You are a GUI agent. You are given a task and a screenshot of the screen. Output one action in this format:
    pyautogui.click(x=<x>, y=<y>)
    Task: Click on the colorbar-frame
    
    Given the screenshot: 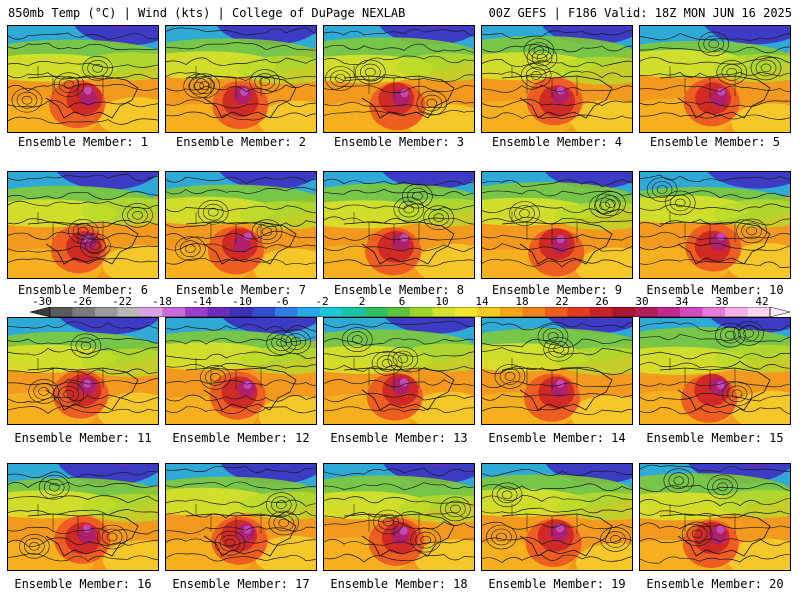 What is the action you would take?
    pyautogui.click(x=410, y=312)
    